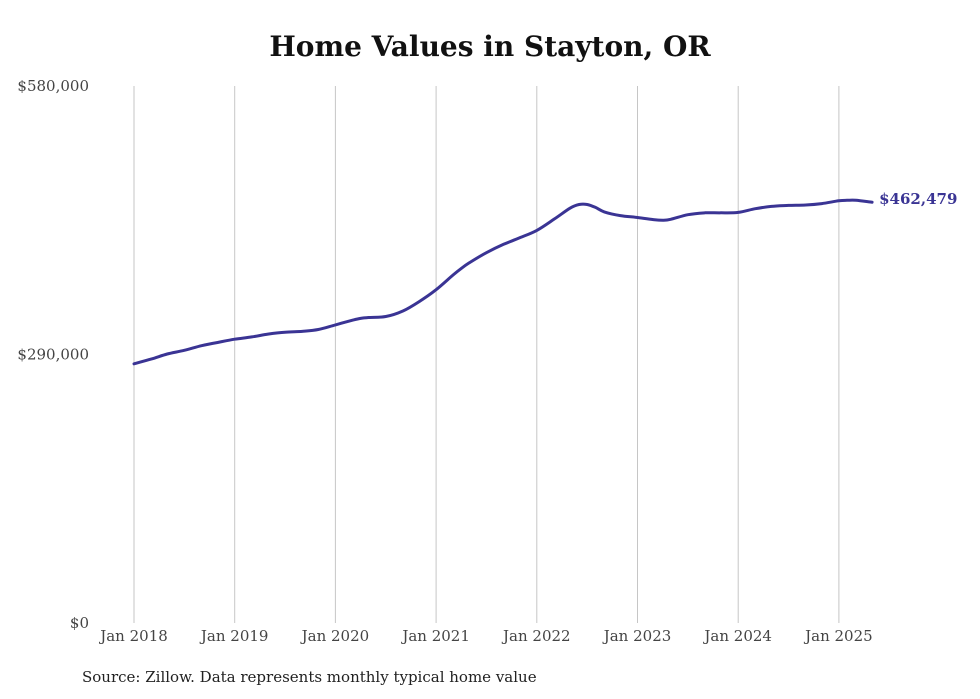 The height and width of the screenshot is (699, 980). I want to click on x-tick-label: Jan 2018, so click(133, 636).